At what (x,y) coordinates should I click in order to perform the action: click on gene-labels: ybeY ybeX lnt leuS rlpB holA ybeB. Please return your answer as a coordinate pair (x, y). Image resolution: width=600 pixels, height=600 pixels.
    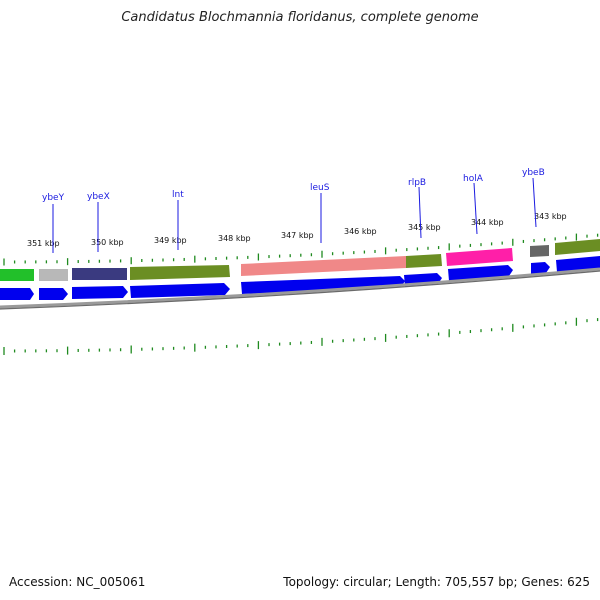
    Looking at the image, I should click on (293, 185).